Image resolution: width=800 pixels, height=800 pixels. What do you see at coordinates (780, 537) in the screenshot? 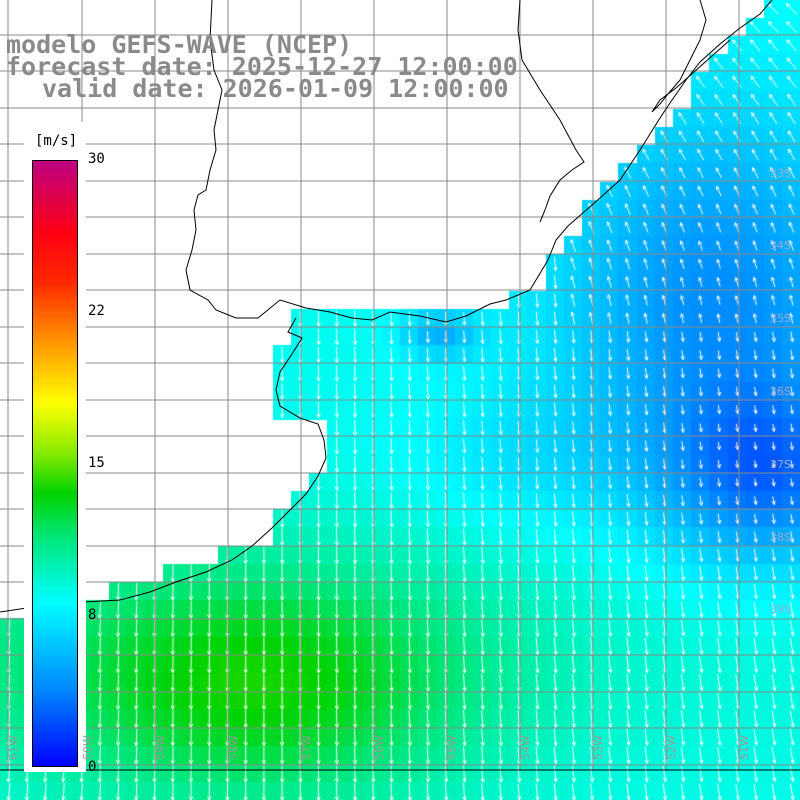
I see `lat-label-38s: 38S` at bounding box center [780, 537].